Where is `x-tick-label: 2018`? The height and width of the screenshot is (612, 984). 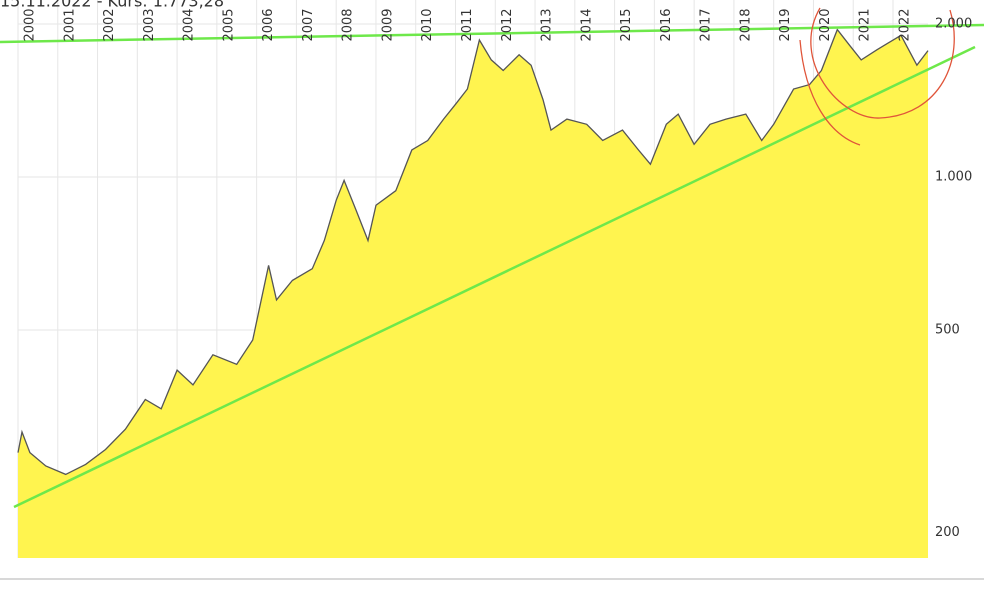
x-tick-label: 2018 is located at coordinates (745, 24).